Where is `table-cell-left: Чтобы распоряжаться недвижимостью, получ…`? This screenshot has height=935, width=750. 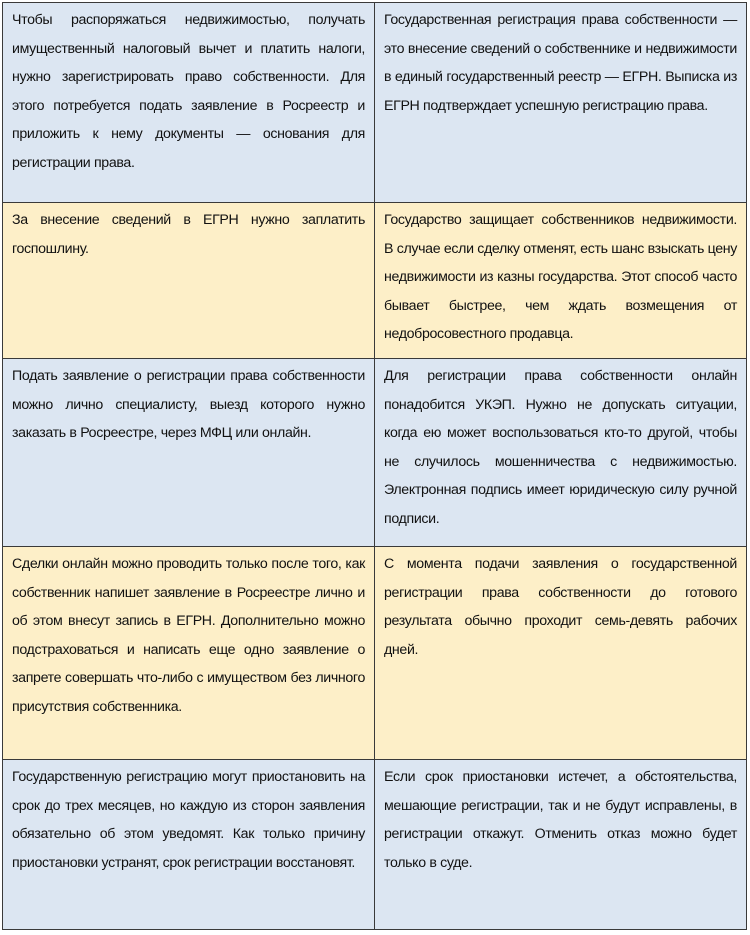 table-cell-left: Чтобы распоряжаться недвижимостью, получ… is located at coordinates (188, 102).